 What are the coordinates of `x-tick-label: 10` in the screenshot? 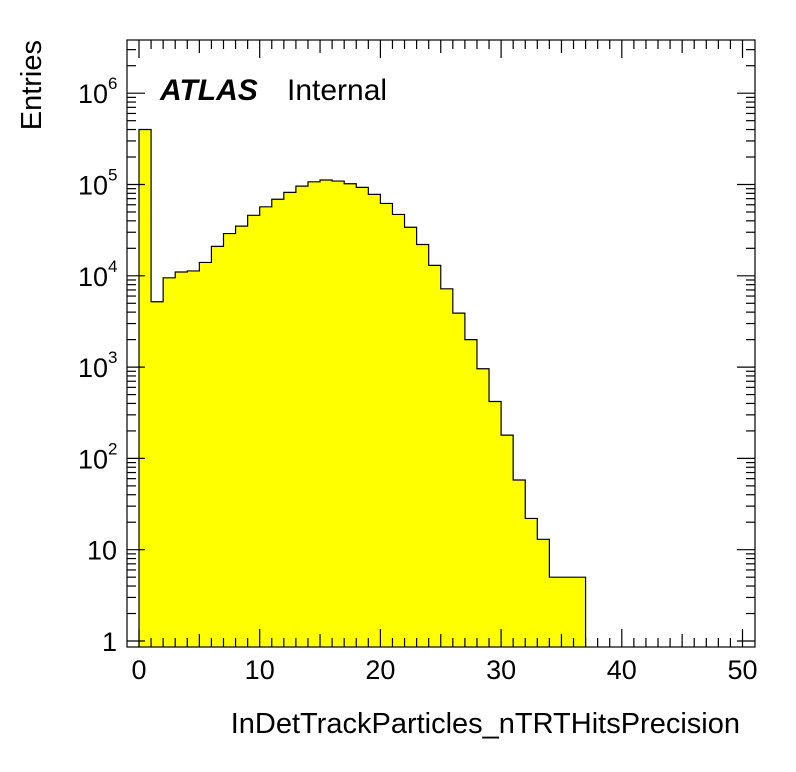 It's located at (260, 670).